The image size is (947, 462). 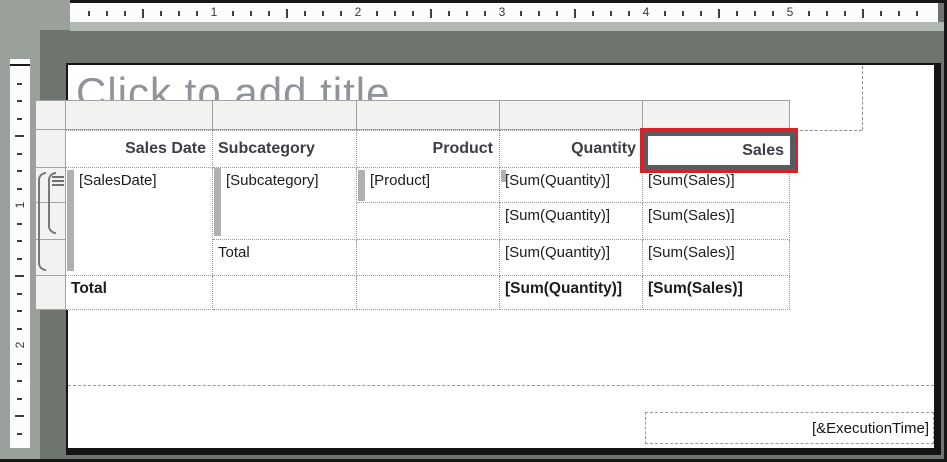 I want to click on details-group-icon, so click(x=58, y=181).